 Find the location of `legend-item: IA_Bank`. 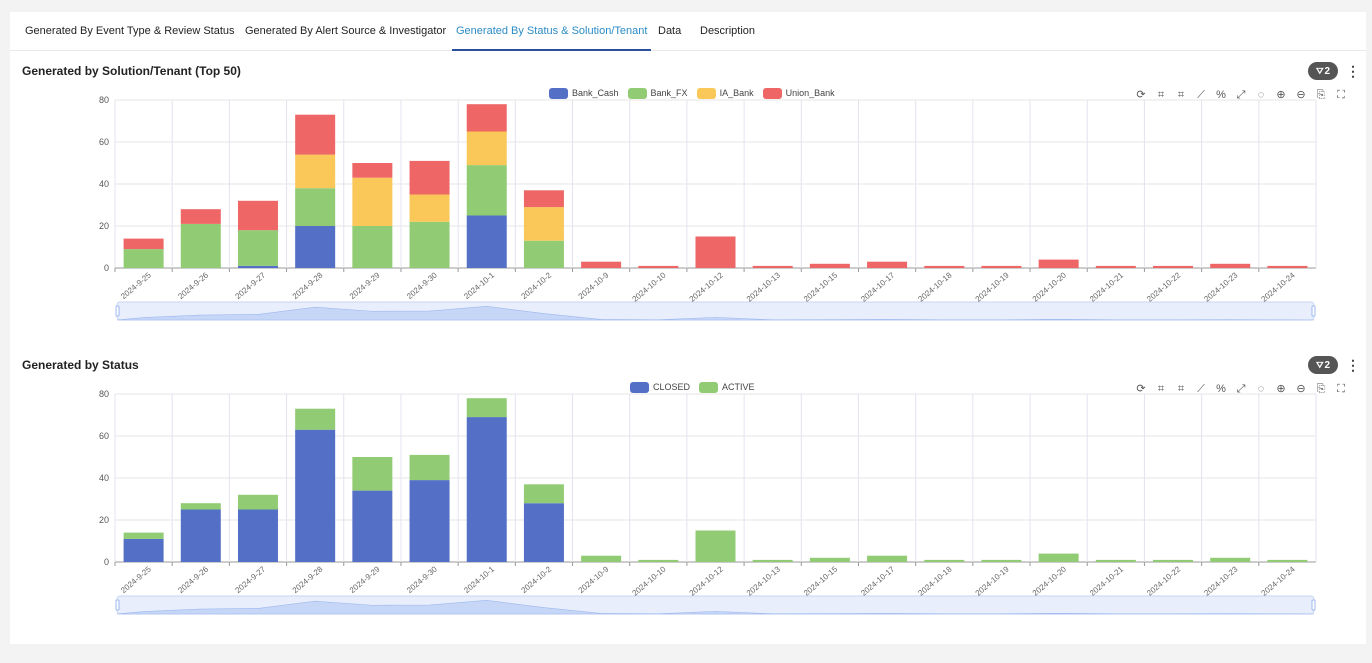

legend-item: IA_Bank is located at coordinates (725, 93).